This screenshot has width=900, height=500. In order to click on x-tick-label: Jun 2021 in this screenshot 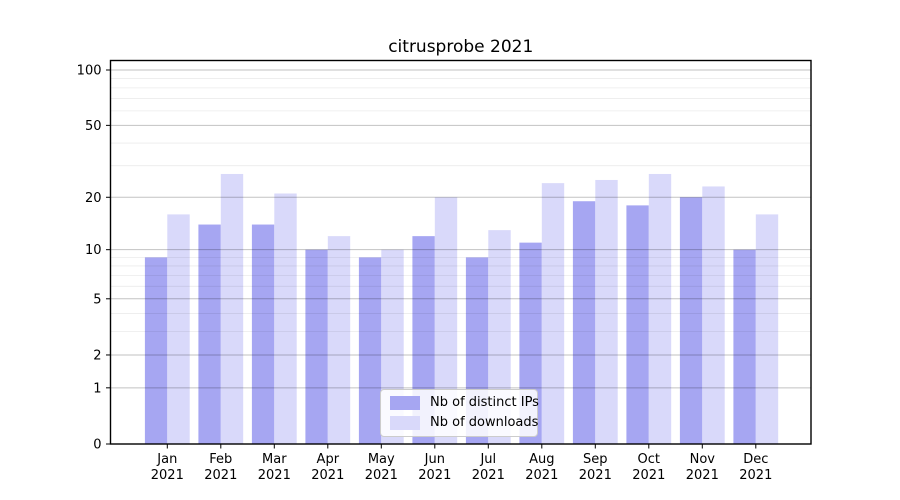, I will do `click(434, 467)`.